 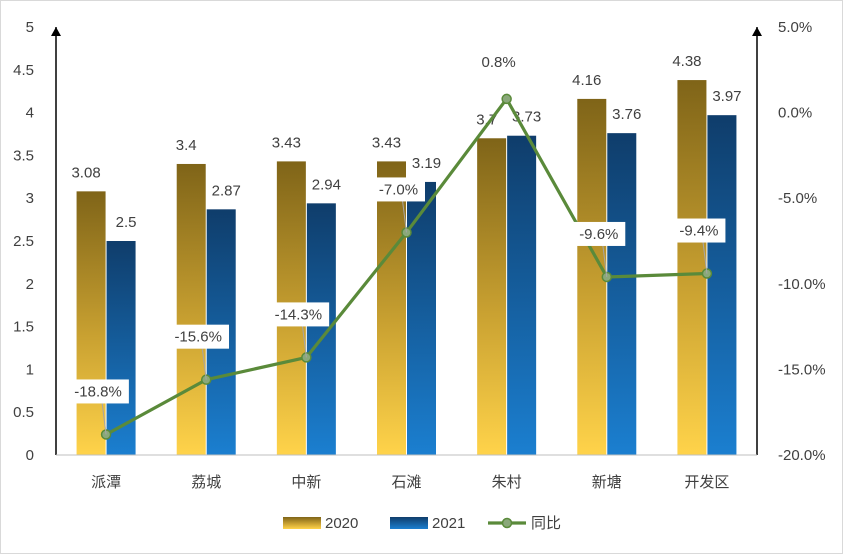 I want to click on legend-label-2021: 2021, so click(x=448, y=523).